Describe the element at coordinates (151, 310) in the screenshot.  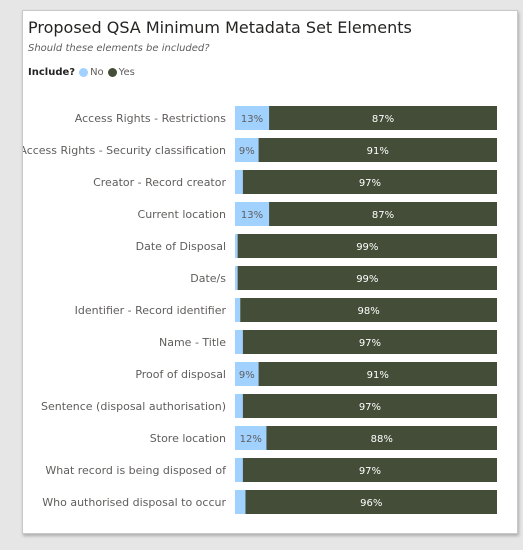
I see `category-label: Identifier - Record identifier` at that location.